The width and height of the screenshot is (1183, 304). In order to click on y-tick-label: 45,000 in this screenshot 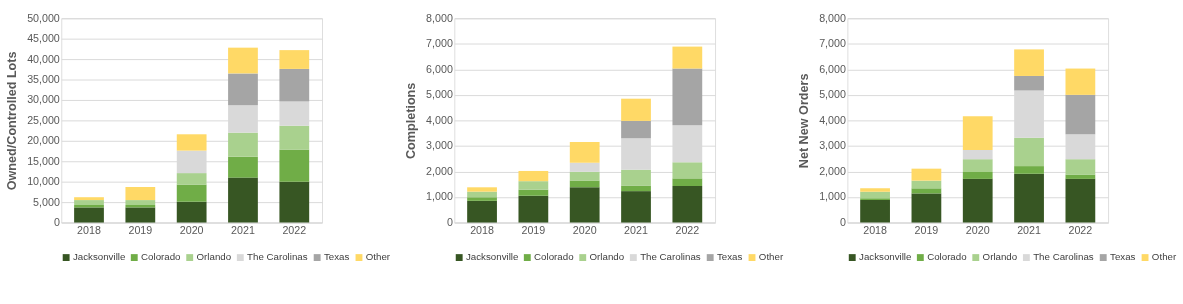, I will do `click(43, 38)`.